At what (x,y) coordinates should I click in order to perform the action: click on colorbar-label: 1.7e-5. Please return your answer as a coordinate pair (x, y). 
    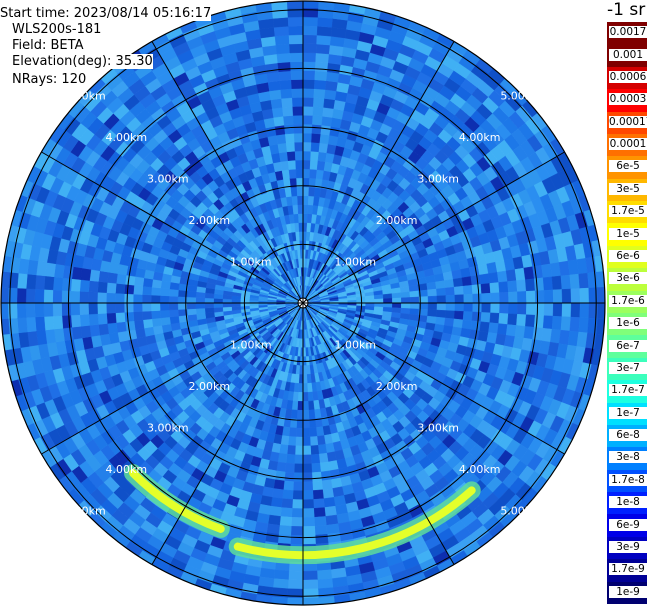
    Looking at the image, I should click on (628, 211).